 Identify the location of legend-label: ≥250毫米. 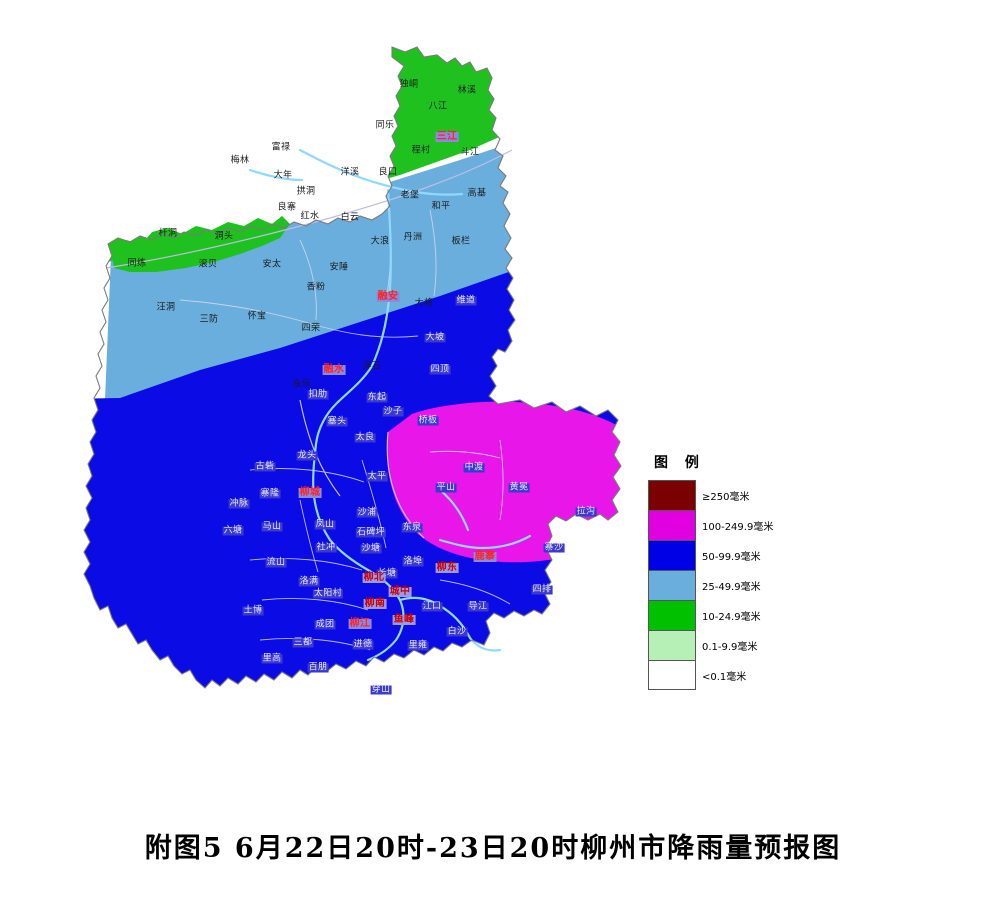
(726, 497).